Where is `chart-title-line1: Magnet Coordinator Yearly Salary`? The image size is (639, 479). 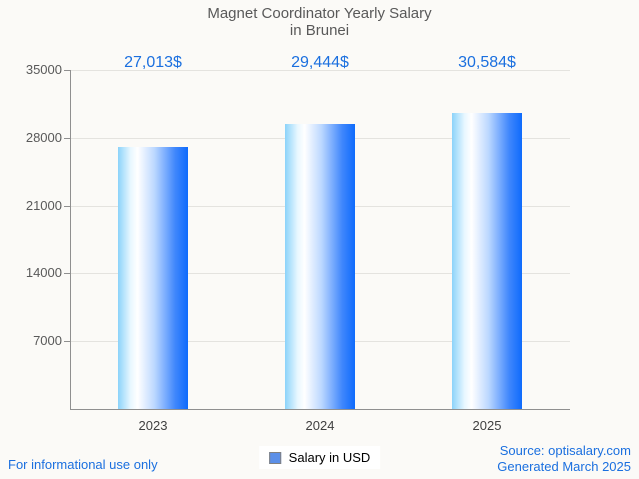
chart-title-line1: Magnet Coordinator Yearly Salary is located at coordinates (319, 13).